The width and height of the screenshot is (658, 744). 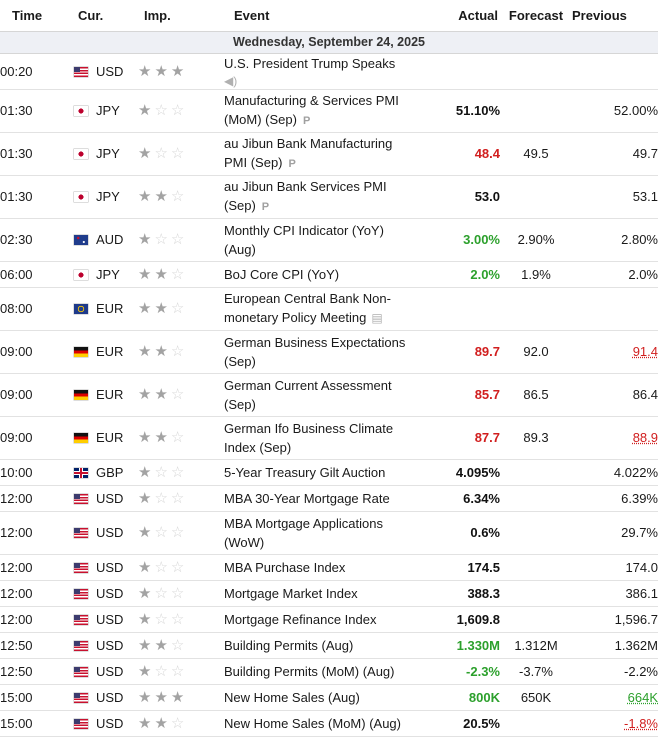 What do you see at coordinates (305, 195) in the screenshot?
I see `event-name: au Jibun Bank Services PMI (Sep)` at bounding box center [305, 195].